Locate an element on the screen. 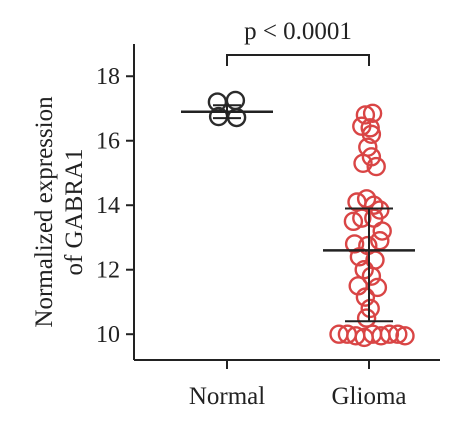  y-axis-title-line1: Normalized expression is located at coordinates (44, 212).